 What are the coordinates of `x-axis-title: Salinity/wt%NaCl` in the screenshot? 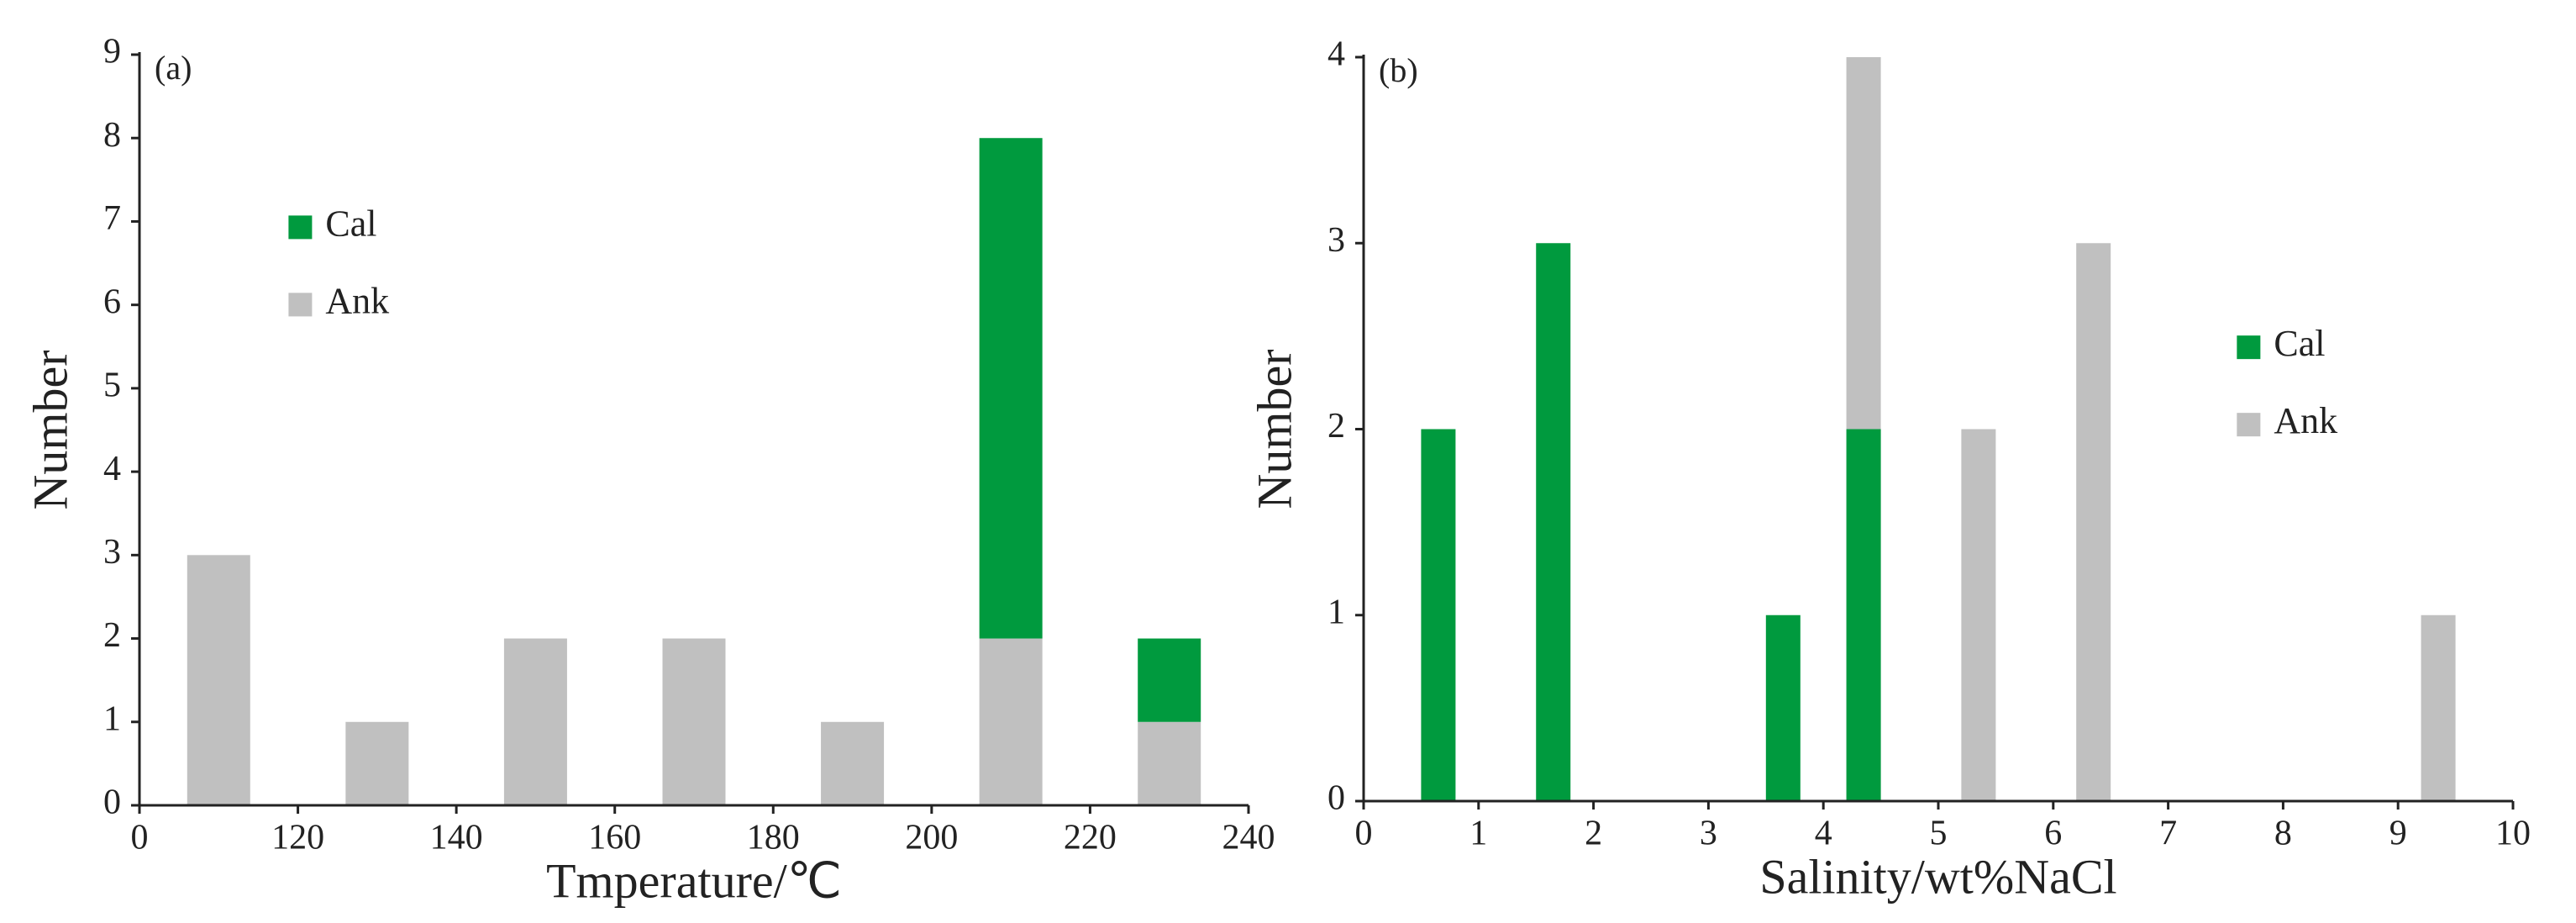 It's located at (1937, 877).